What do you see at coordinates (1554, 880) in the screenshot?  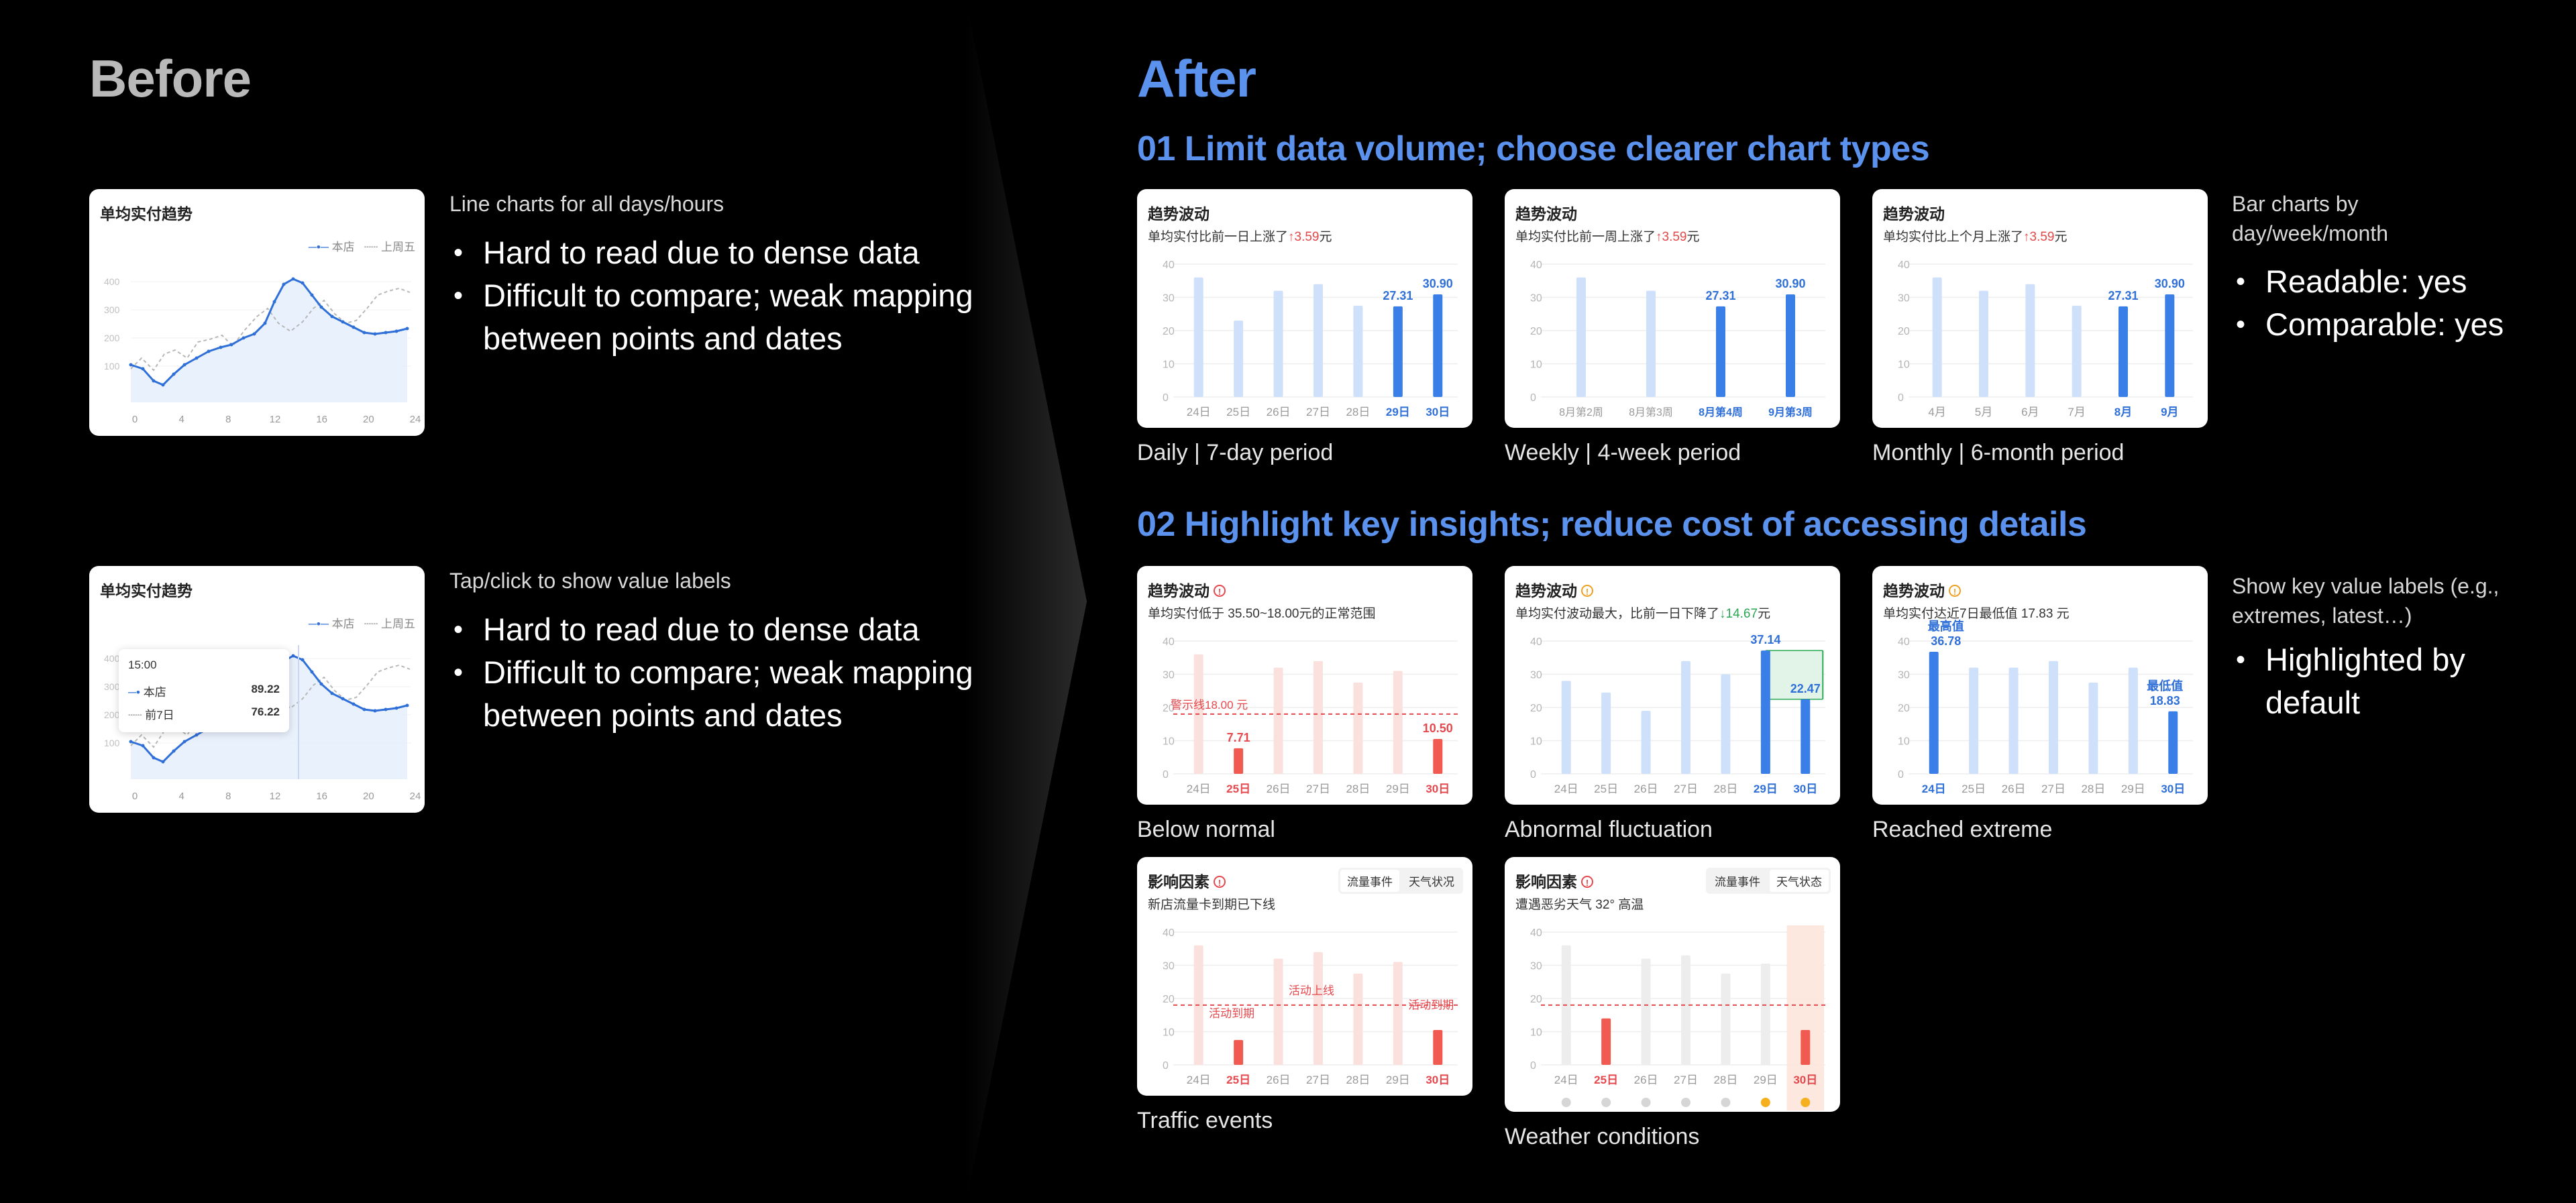 I see `card-title: 影响因素!` at bounding box center [1554, 880].